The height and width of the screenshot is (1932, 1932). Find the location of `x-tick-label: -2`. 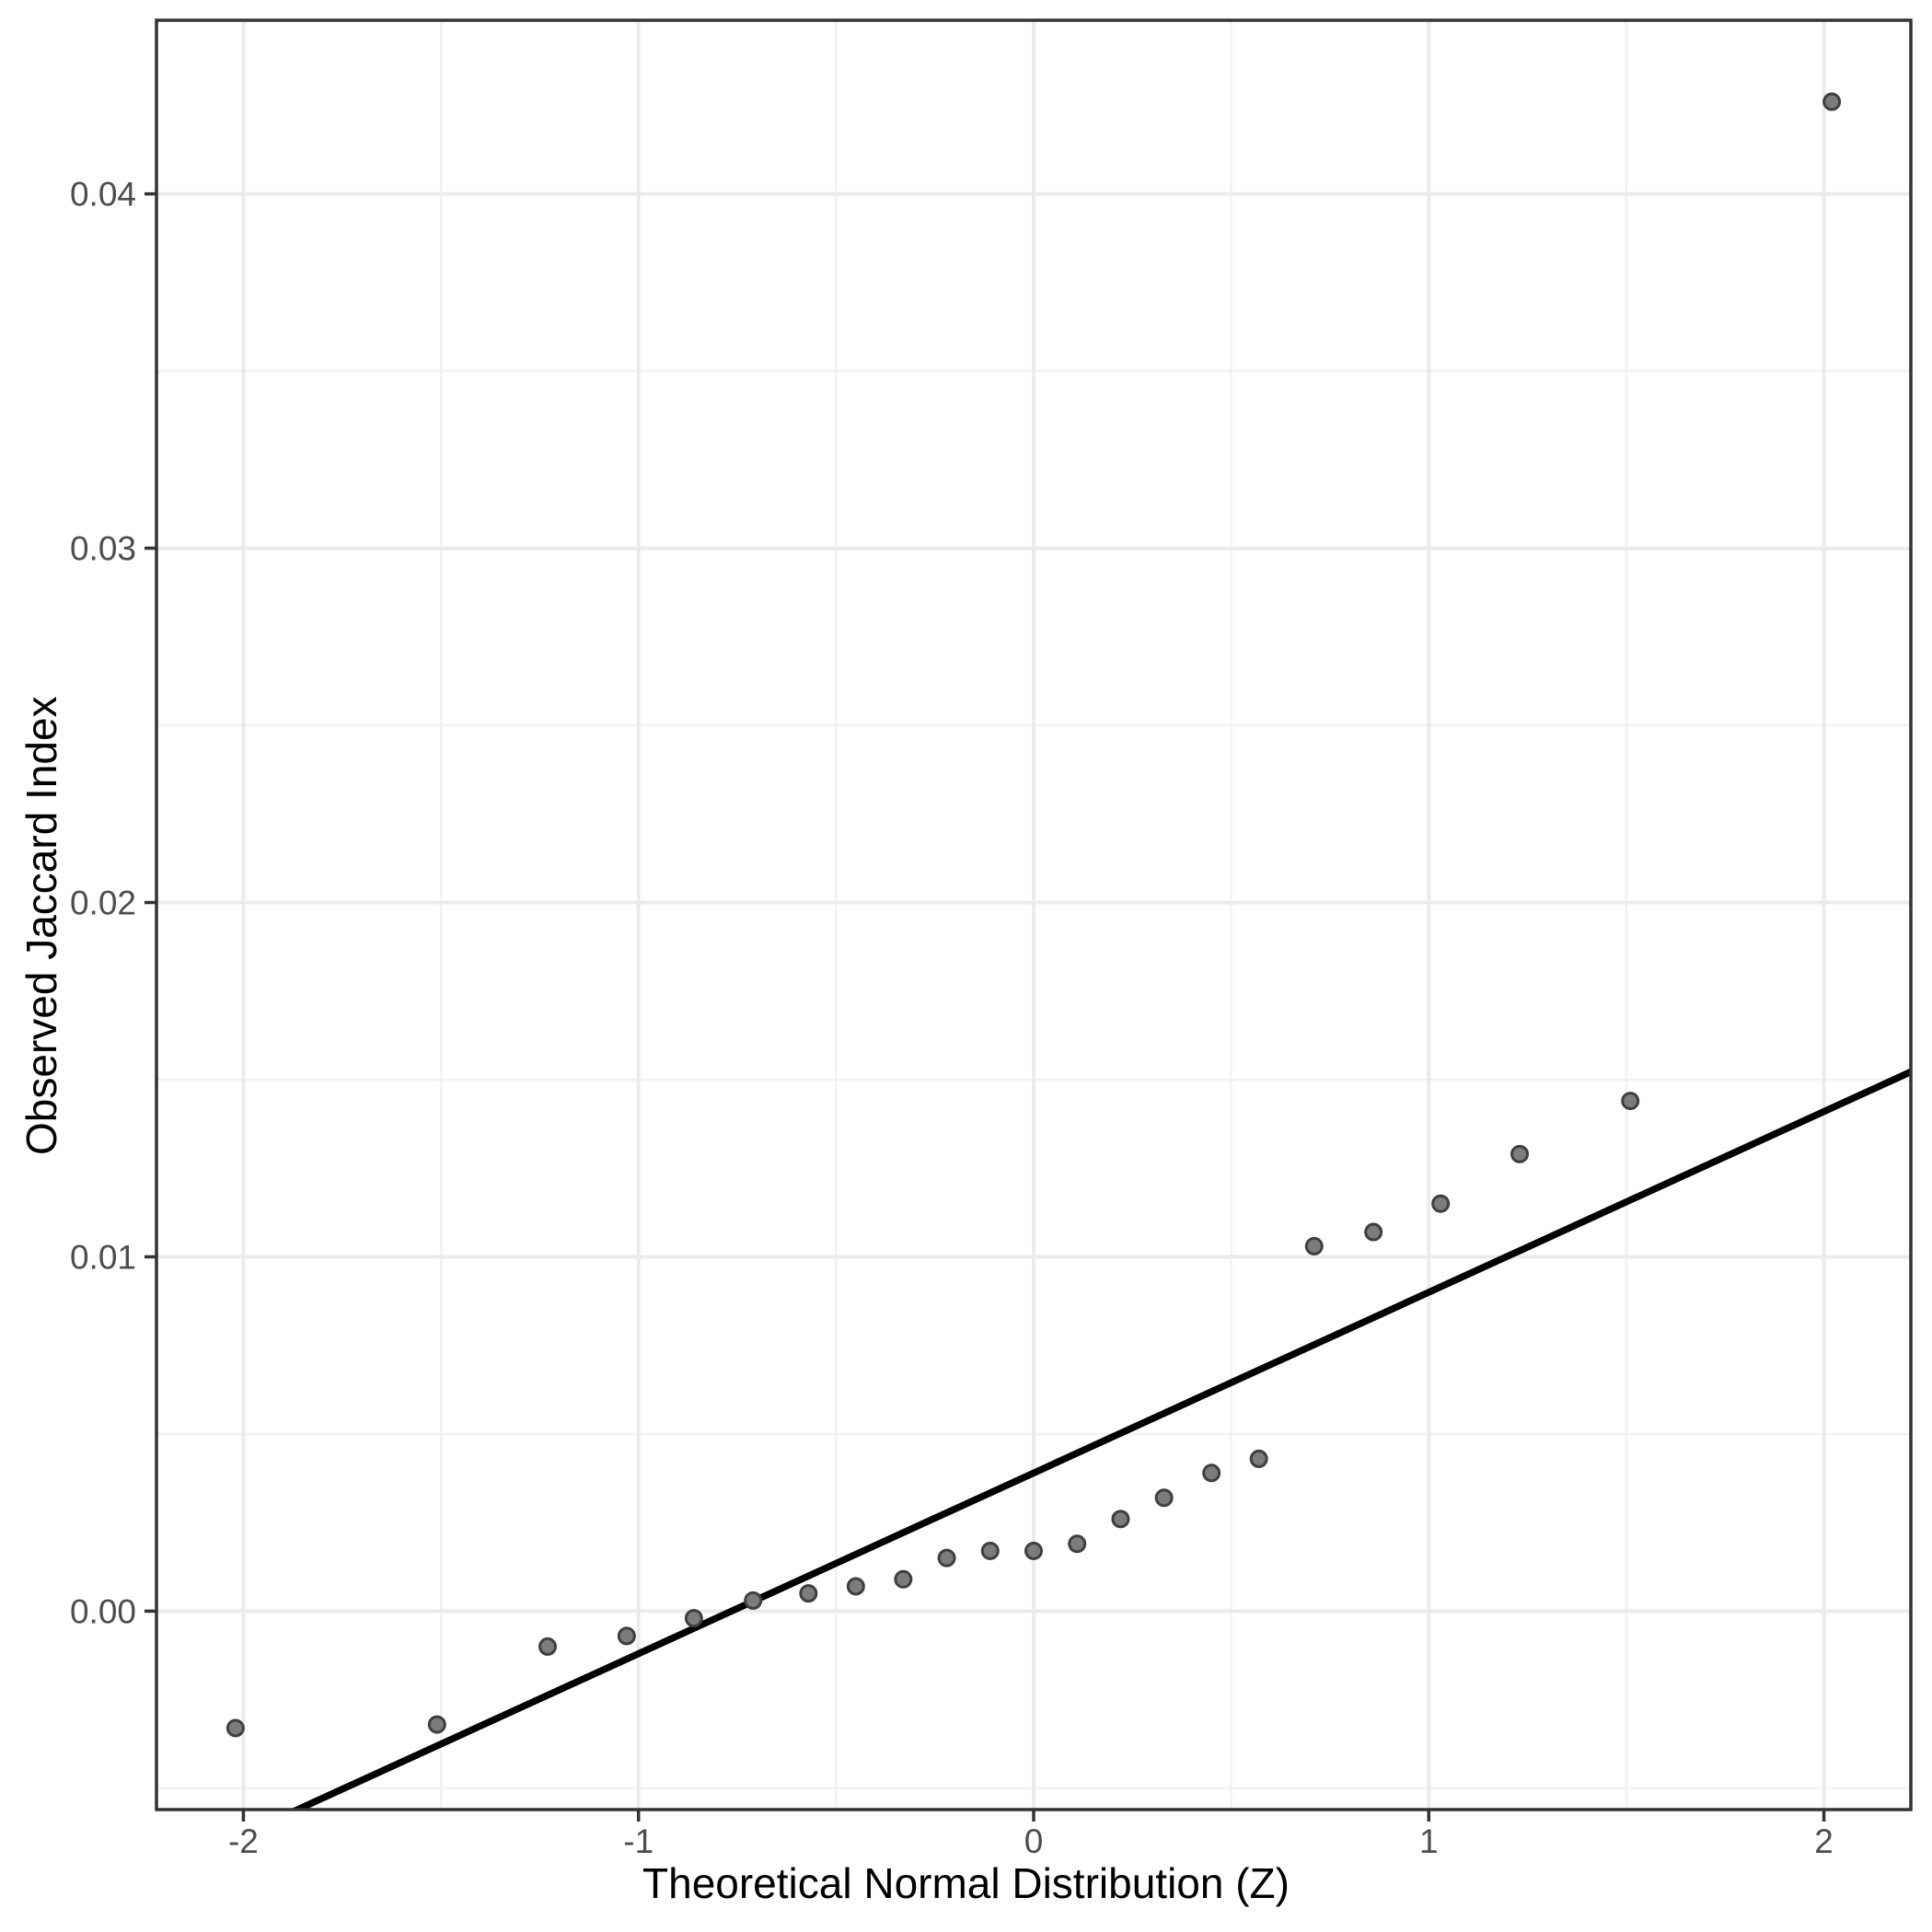

x-tick-label: -2 is located at coordinates (244, 1841).